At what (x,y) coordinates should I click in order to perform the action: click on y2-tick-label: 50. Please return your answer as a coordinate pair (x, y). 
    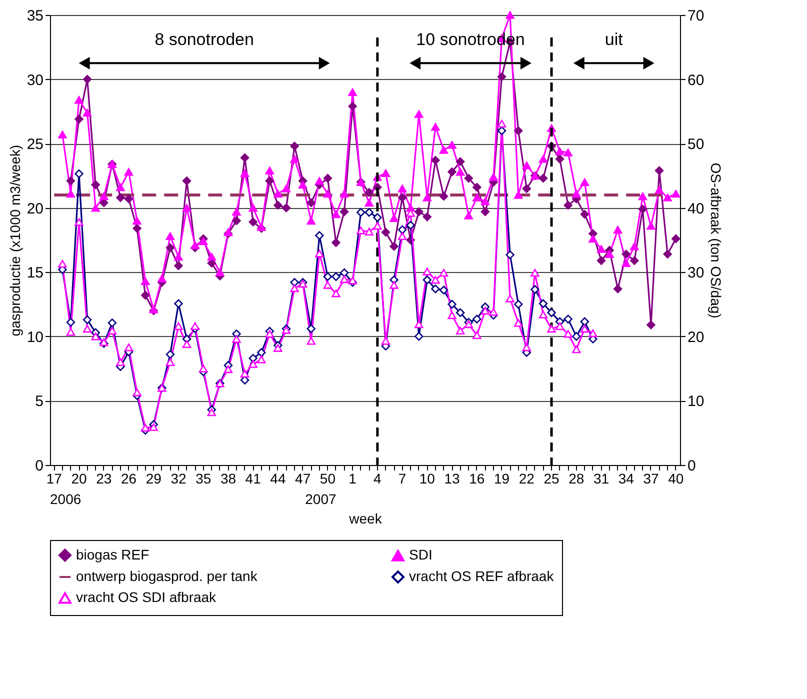
    Looking at the image, I should click on (696, 145).